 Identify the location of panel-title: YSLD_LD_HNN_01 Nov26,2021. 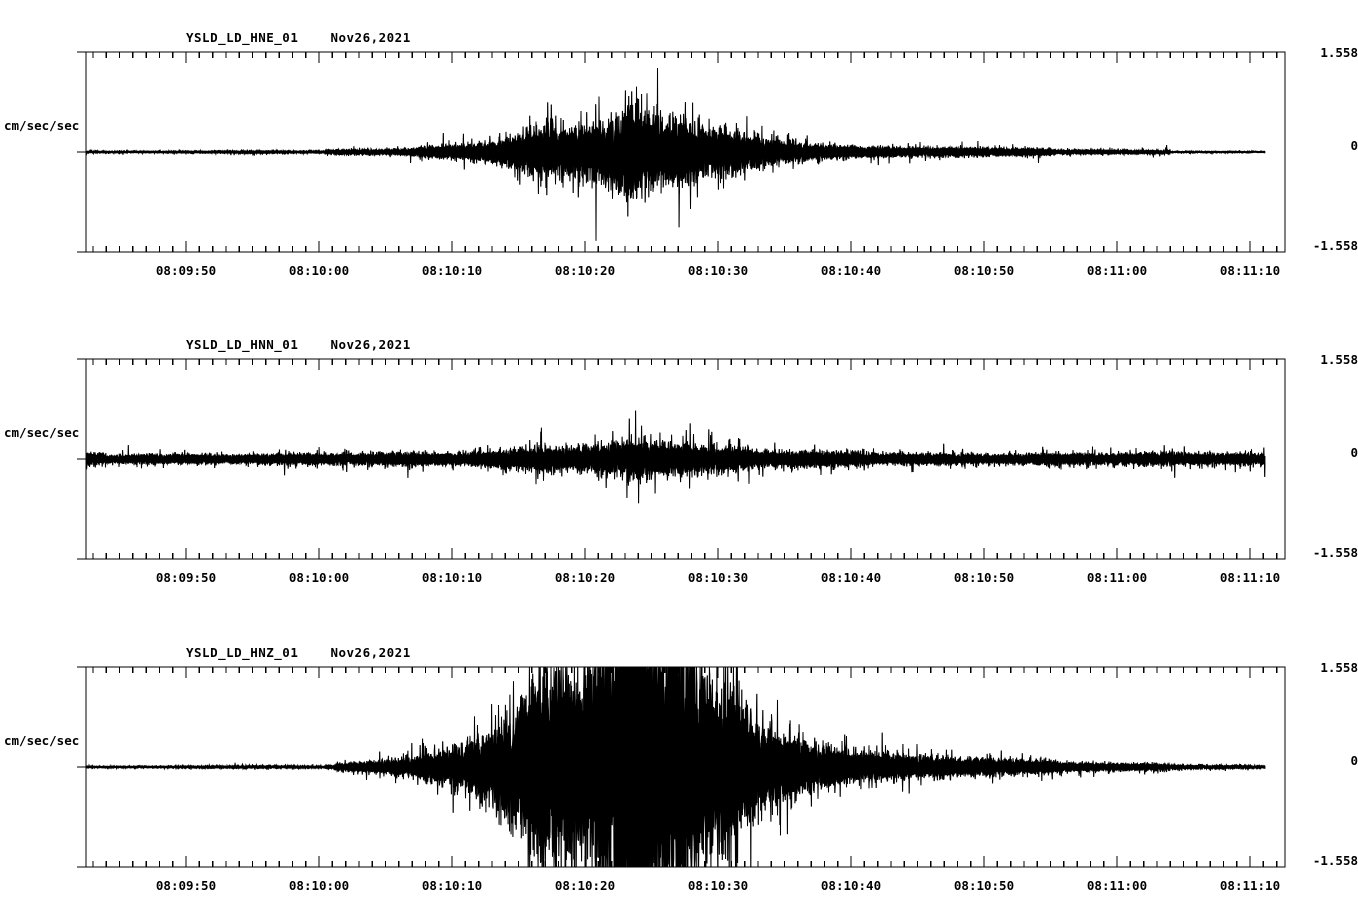
(298, 344).